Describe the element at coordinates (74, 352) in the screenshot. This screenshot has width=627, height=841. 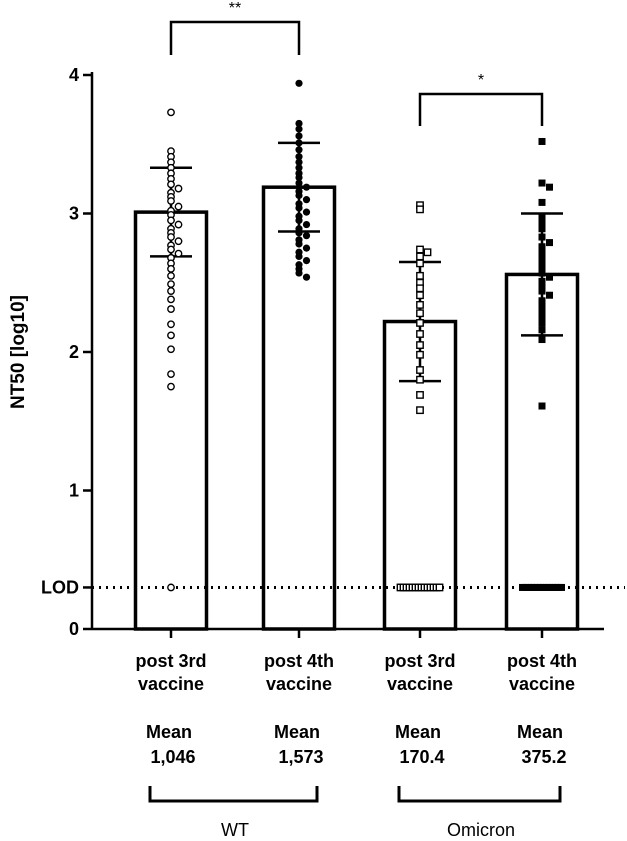
I see `y-tick-label: 2` at that location.